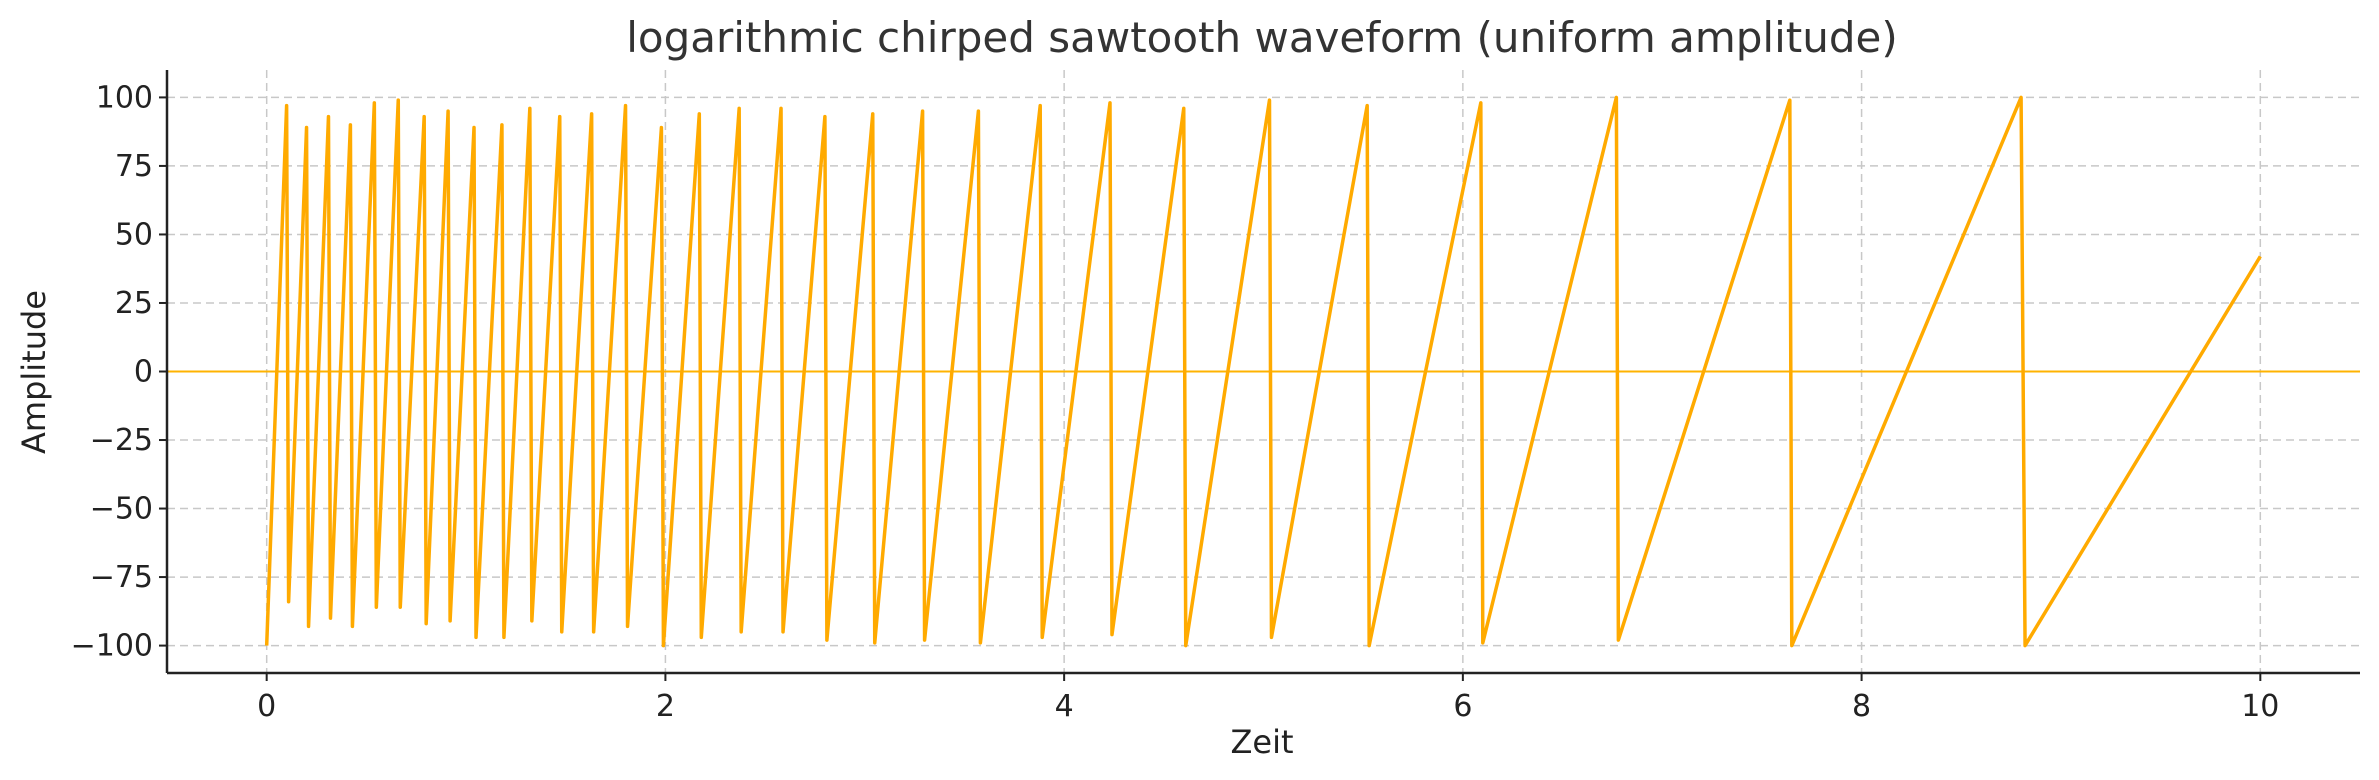 This screenshot has height=780, width=2379. Describe the element at coordinates (121, 509) in the screenshot. I see `y-tick-label: −50` at that location.